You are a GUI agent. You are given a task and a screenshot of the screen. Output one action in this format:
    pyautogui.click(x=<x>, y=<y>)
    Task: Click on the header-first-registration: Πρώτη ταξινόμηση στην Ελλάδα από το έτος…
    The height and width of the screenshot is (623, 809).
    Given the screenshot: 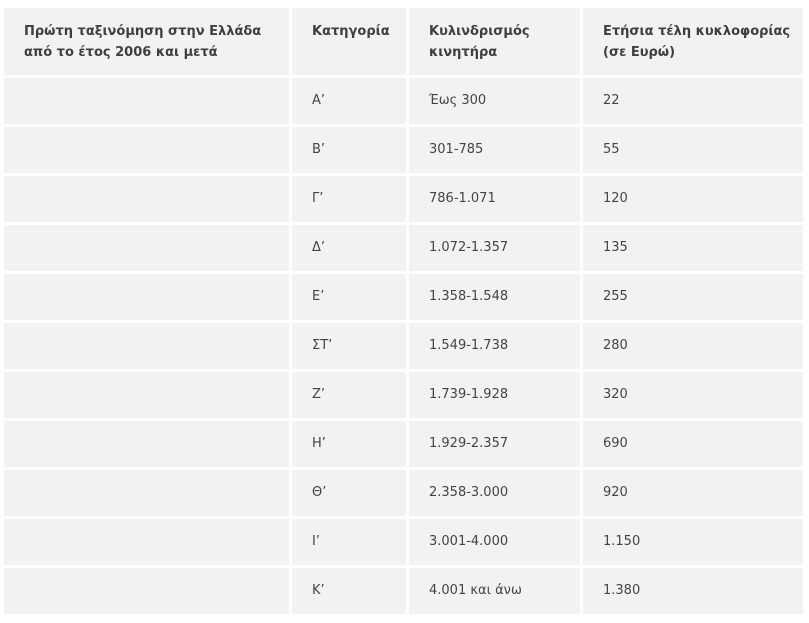 What is the action you would take?
    pyautogui.click(x=146, y=41)
    